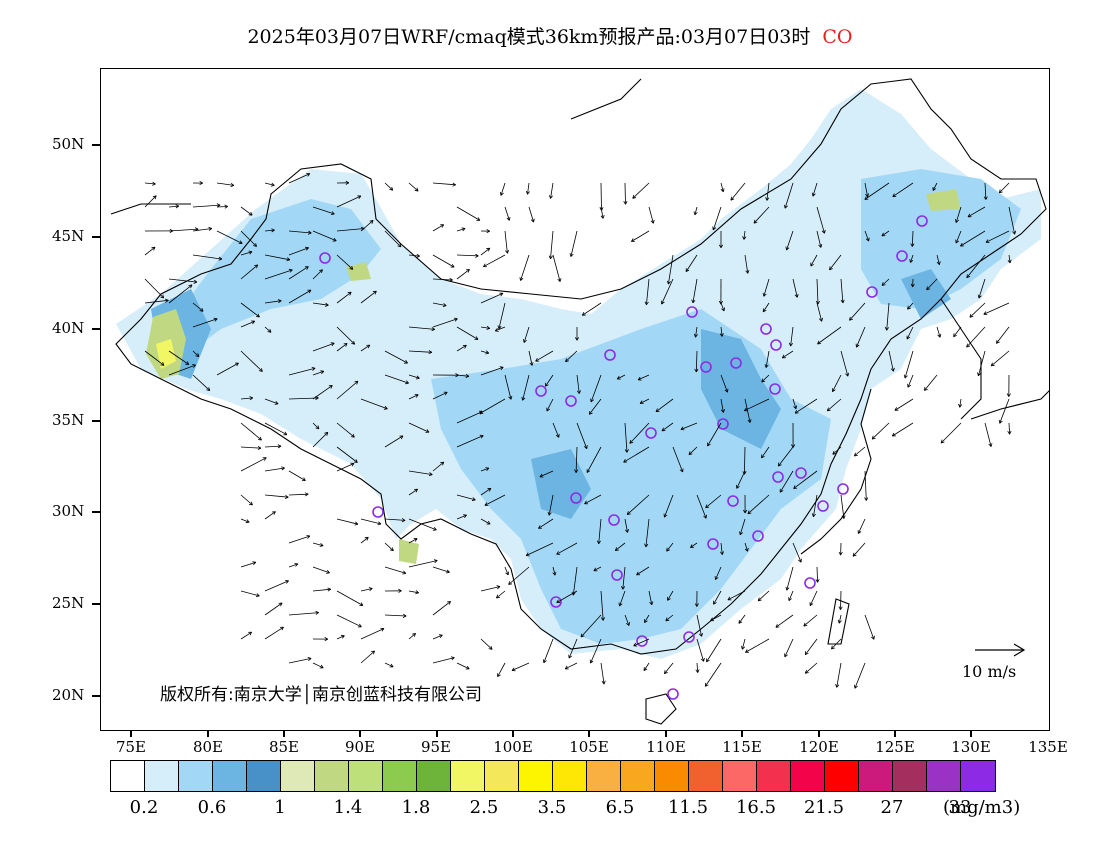 This screenshot has width=1100, height=850. I want to click on lon-label: 105E, so click(589, 747).